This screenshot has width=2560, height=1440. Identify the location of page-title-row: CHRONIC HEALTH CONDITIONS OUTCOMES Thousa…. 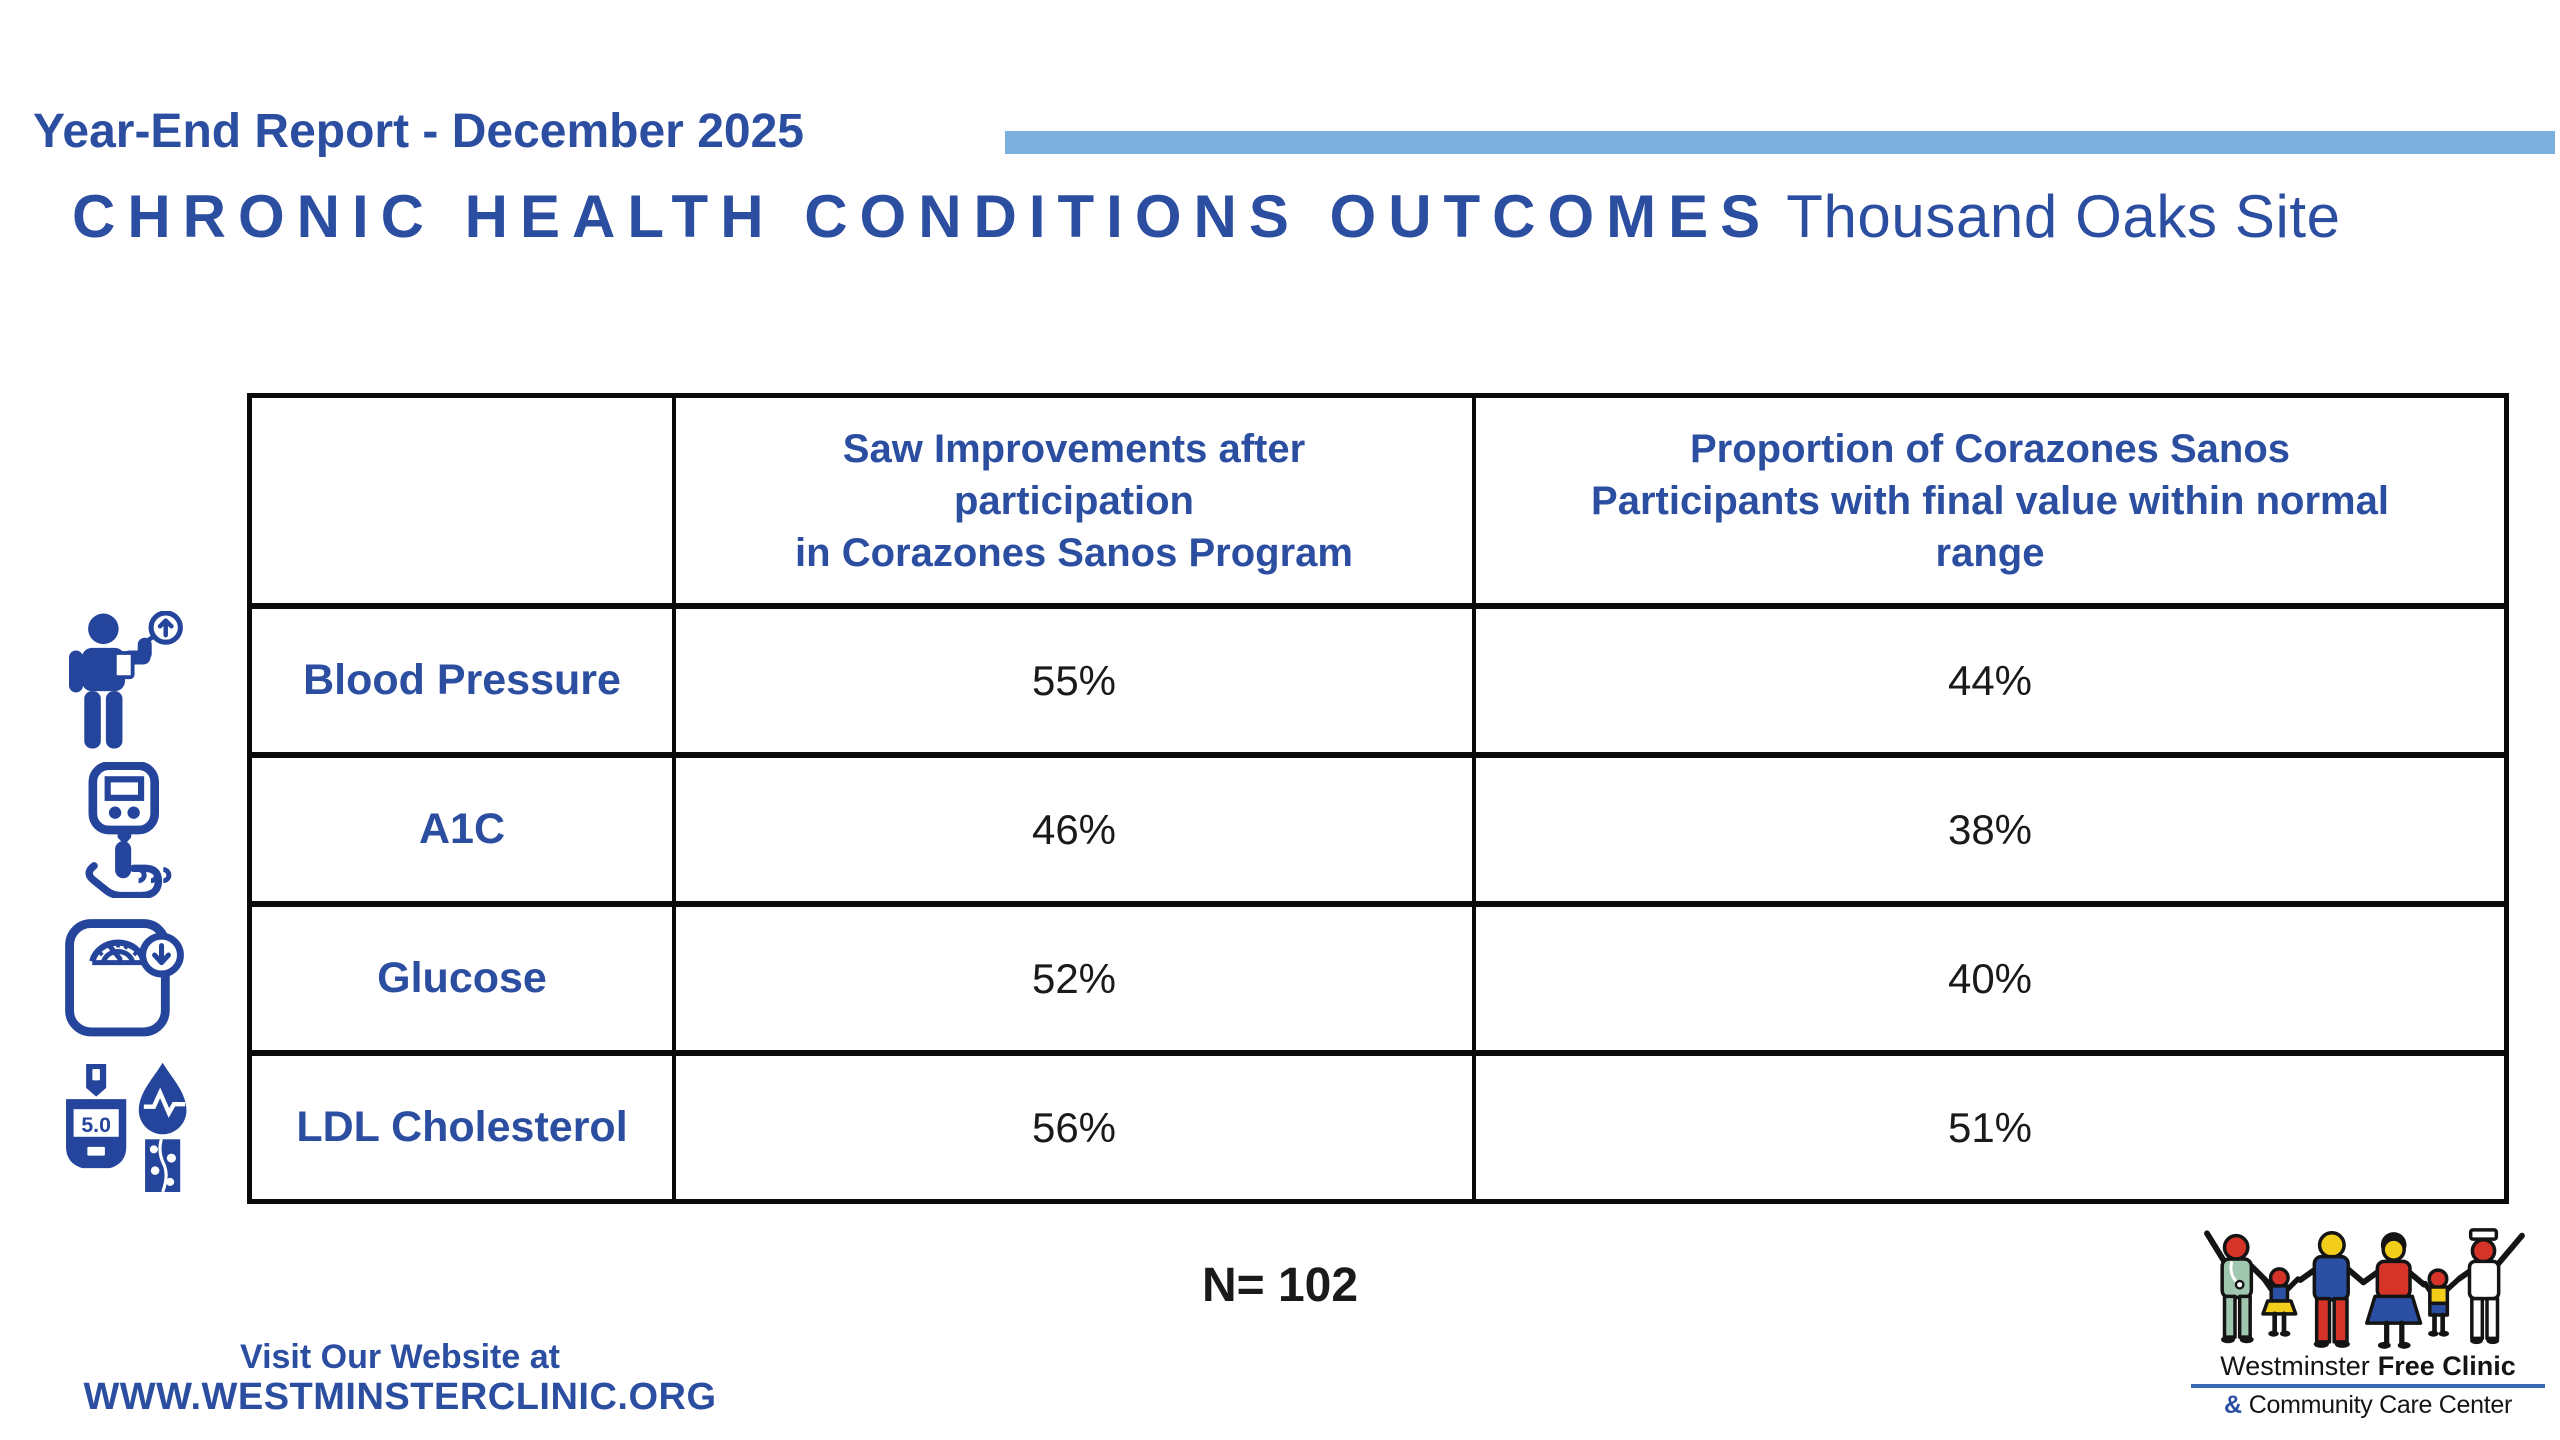
(1206, 216).